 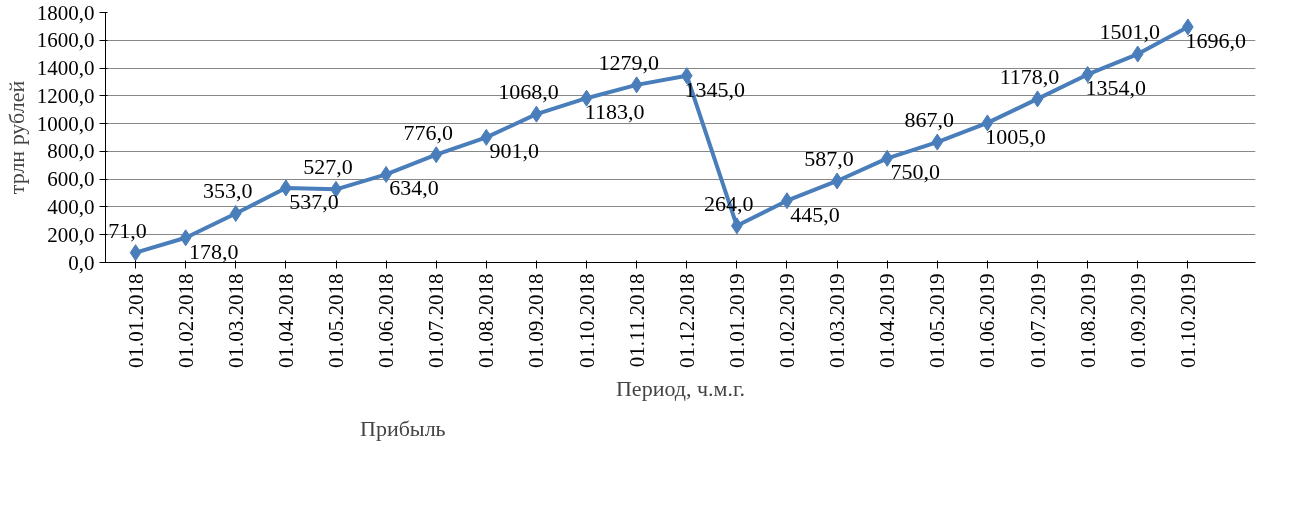 What do you see at coordinates (786, 320) in the screenshot?
I see `x-tick-label: 01.02.2019` at bounding box center [786, 320].